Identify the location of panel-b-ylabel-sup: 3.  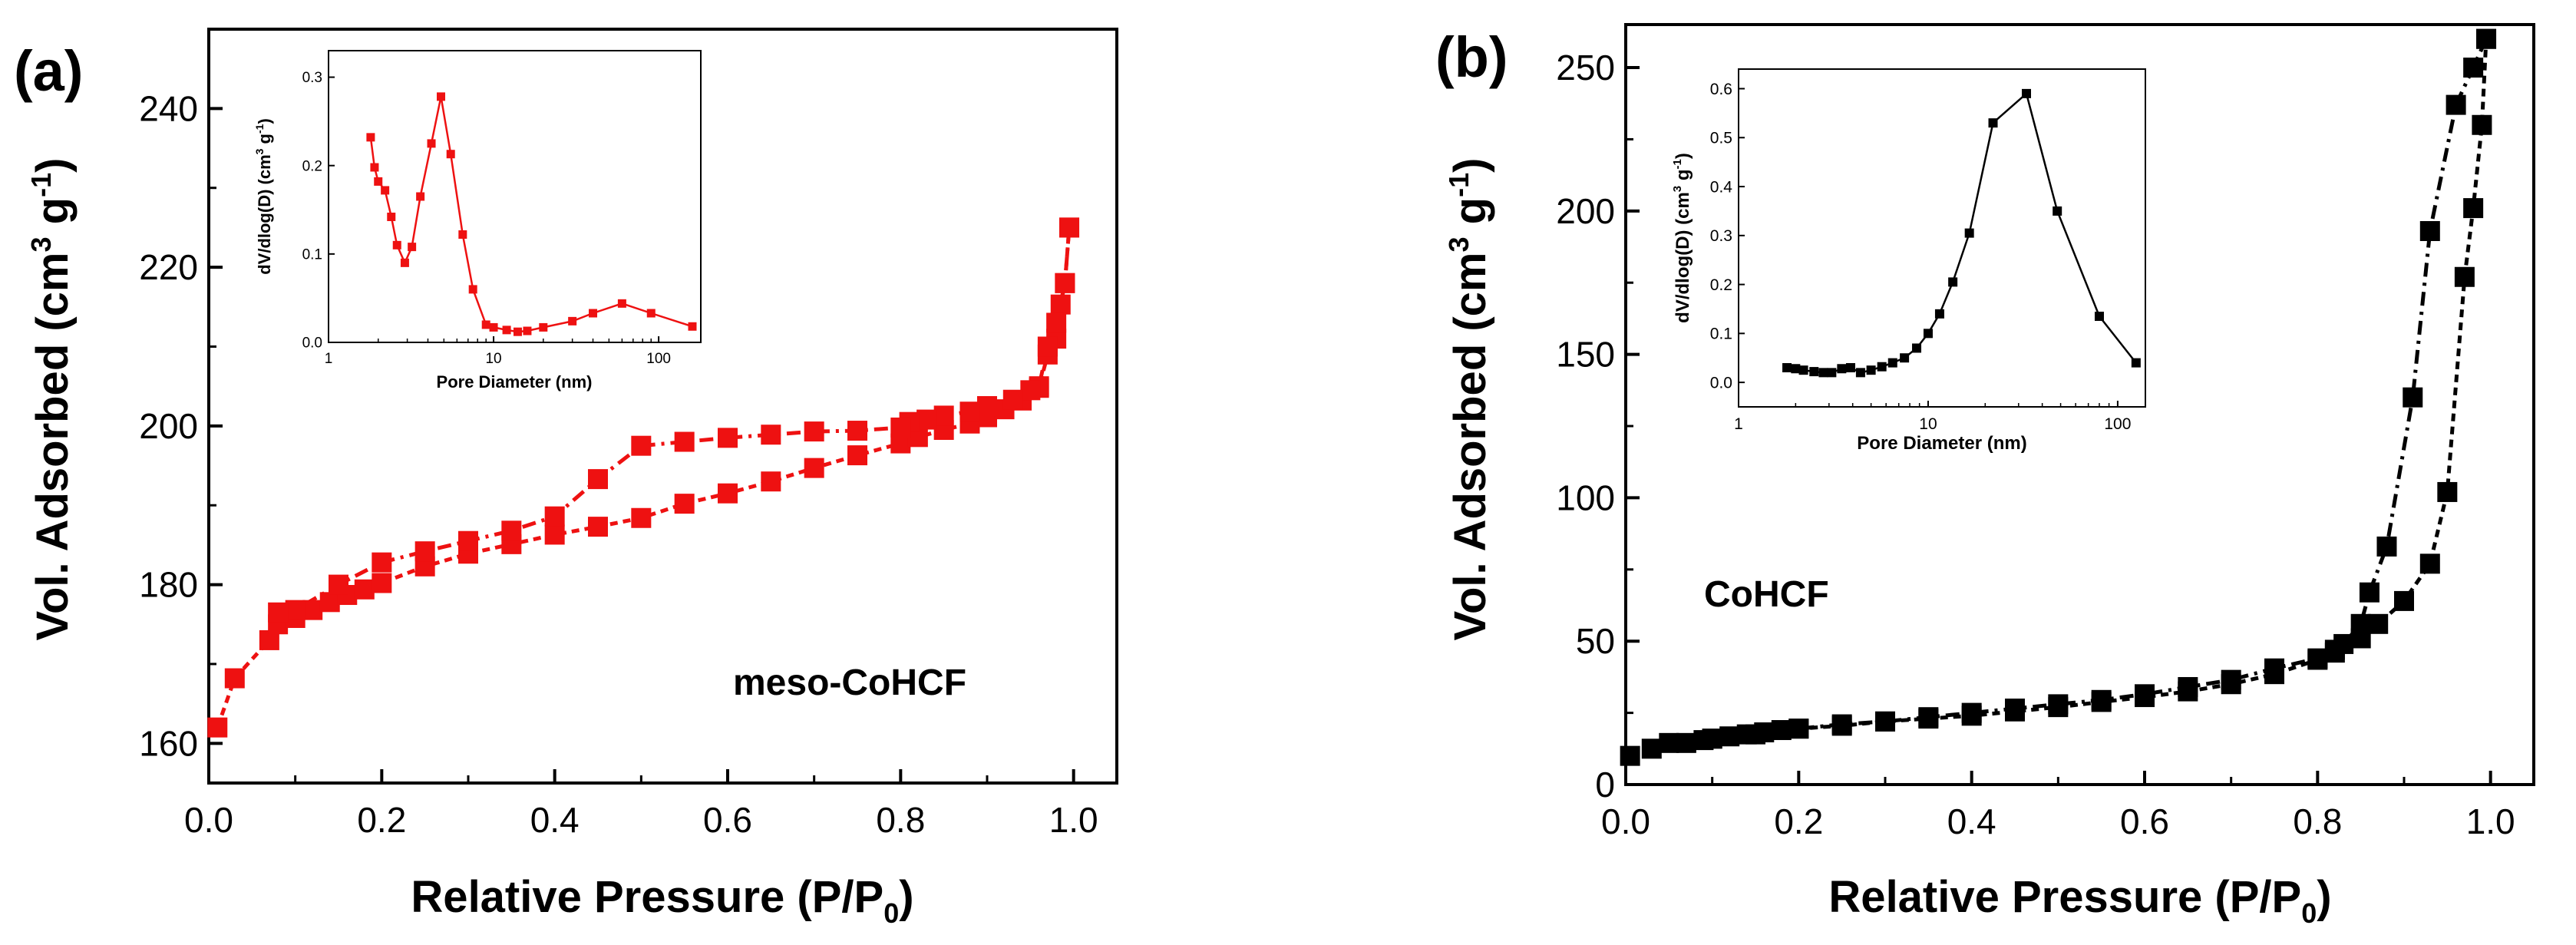
(1459, 244).